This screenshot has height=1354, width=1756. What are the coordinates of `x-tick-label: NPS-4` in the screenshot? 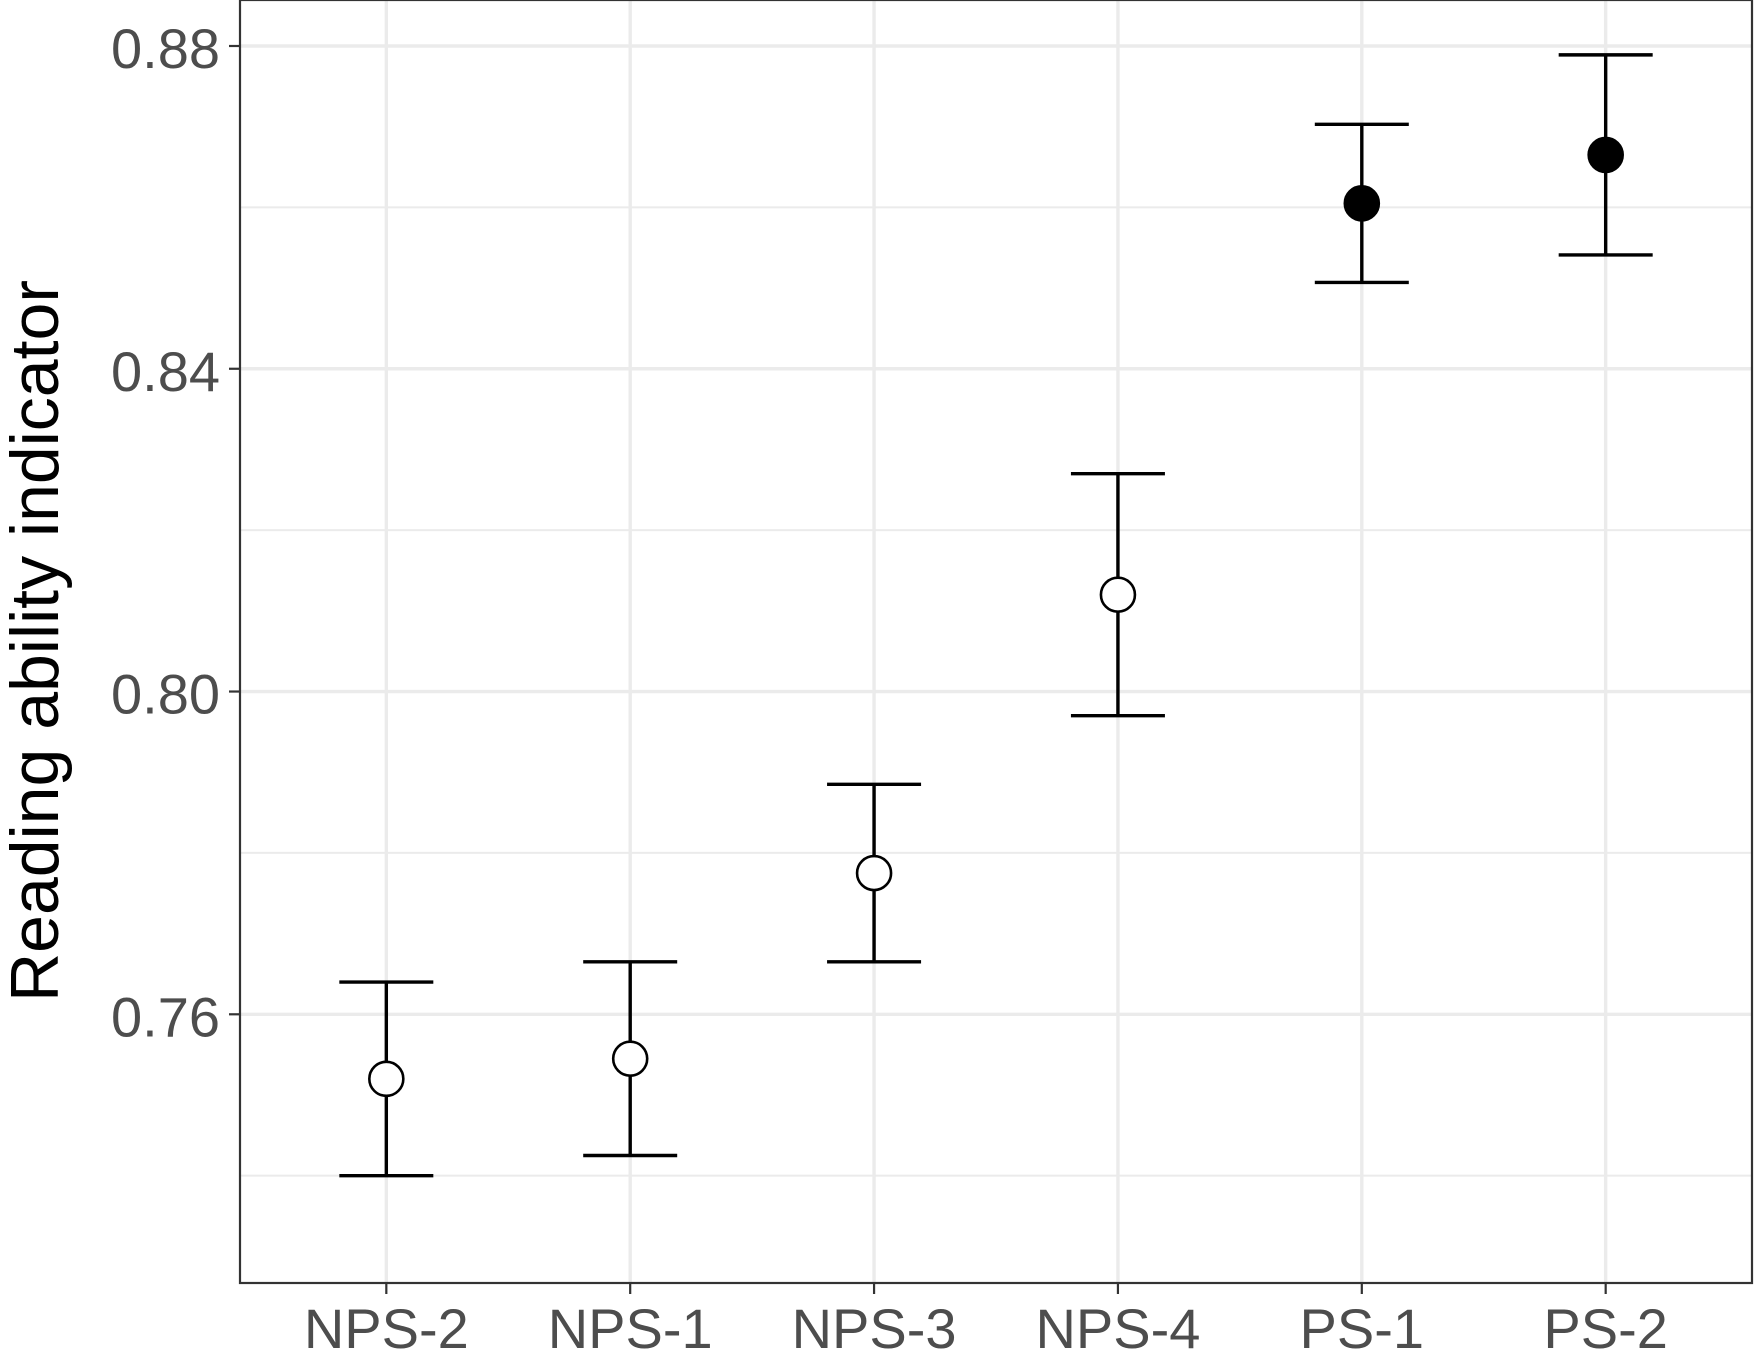 It's located at (1117, 1325).